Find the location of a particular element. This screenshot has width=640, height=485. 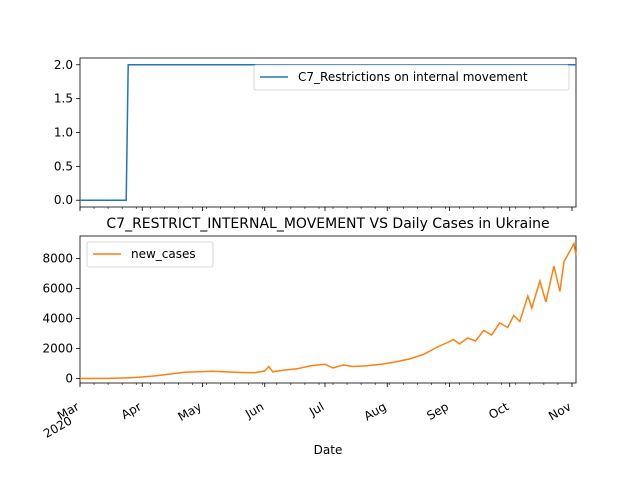

x-tick-label: Aug is located at coordinates (374, 411).